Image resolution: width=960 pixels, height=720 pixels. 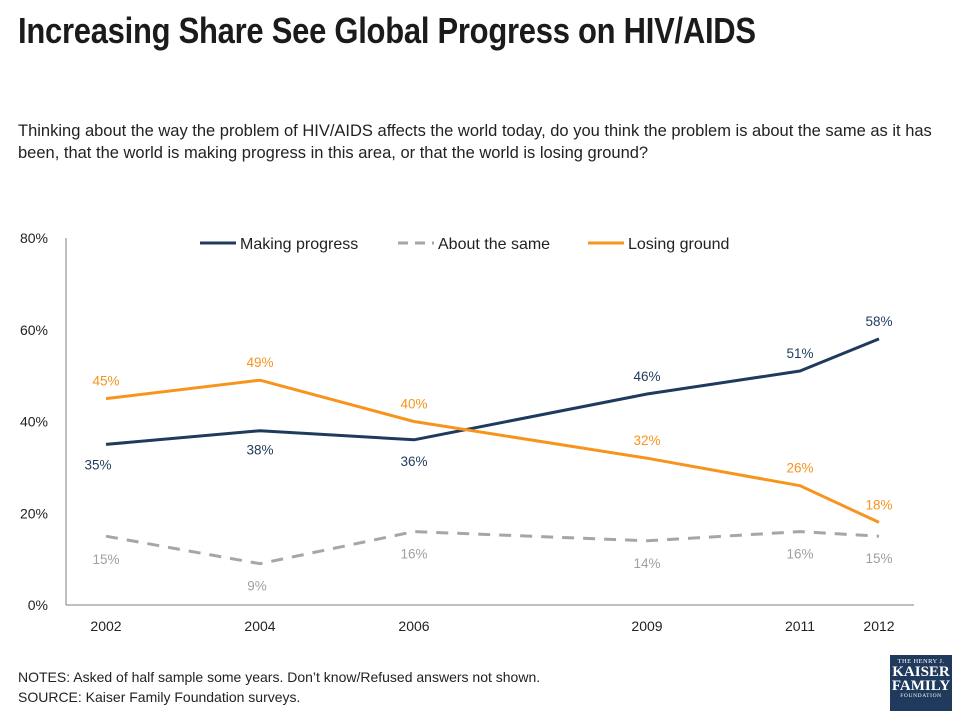 I want to click on data-label: 46%, so click(x=646, y=376).